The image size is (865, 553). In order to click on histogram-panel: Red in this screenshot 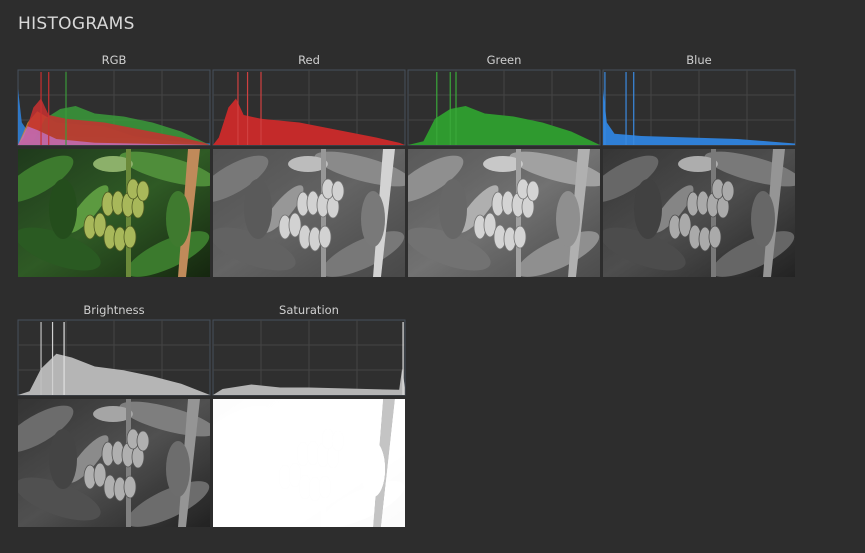, I will do `click(302, 169)`.